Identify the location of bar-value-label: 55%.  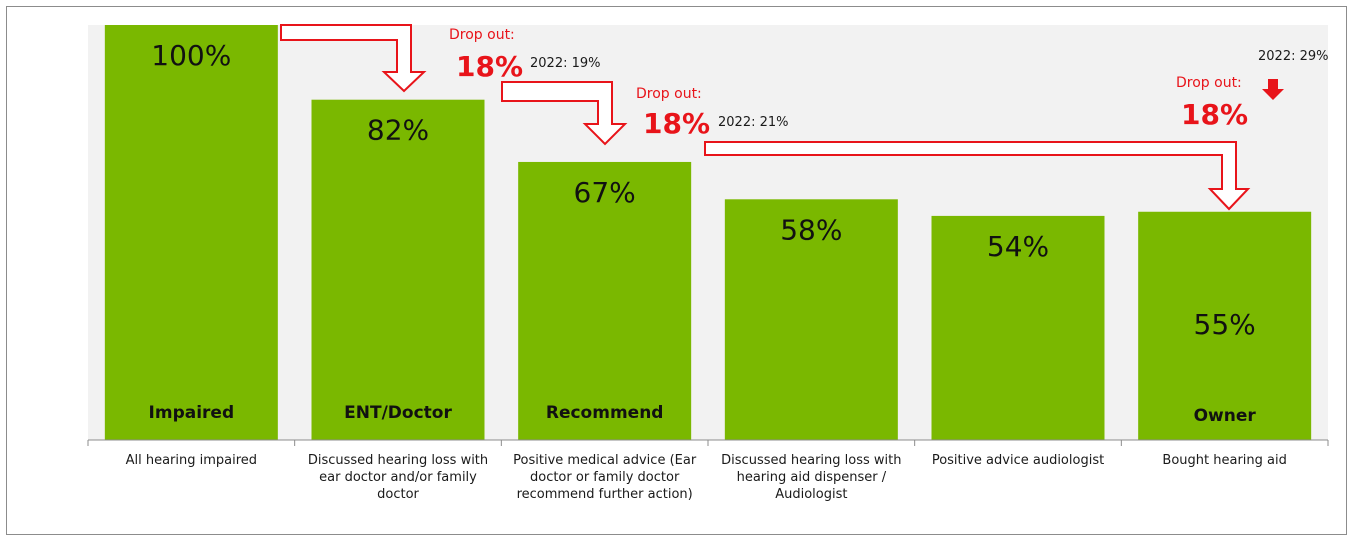
(1225, 324).